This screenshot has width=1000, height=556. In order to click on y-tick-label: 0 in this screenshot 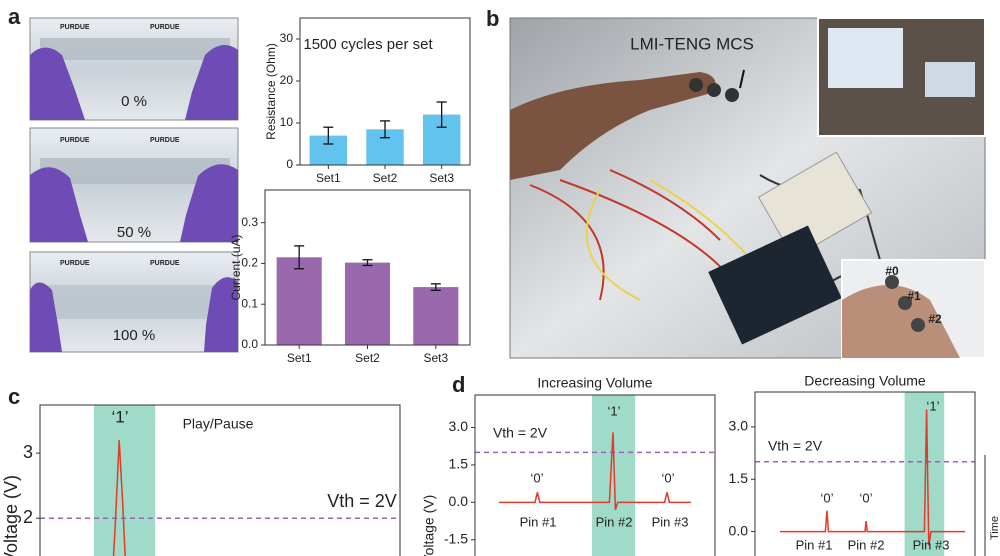, I will do `click(289, 164)`.